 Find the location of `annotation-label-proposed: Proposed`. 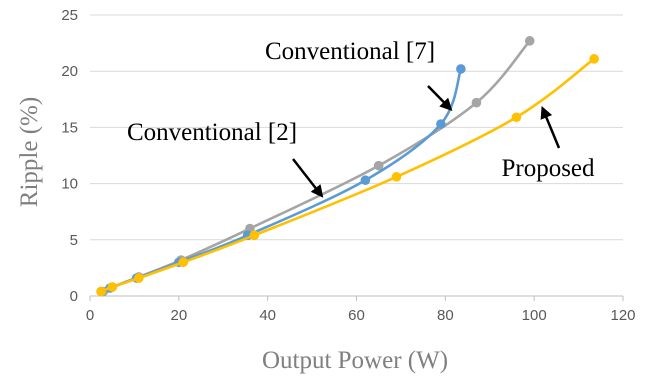

annotation-label-proposed: Proposed is located at coordinates (548, 168).